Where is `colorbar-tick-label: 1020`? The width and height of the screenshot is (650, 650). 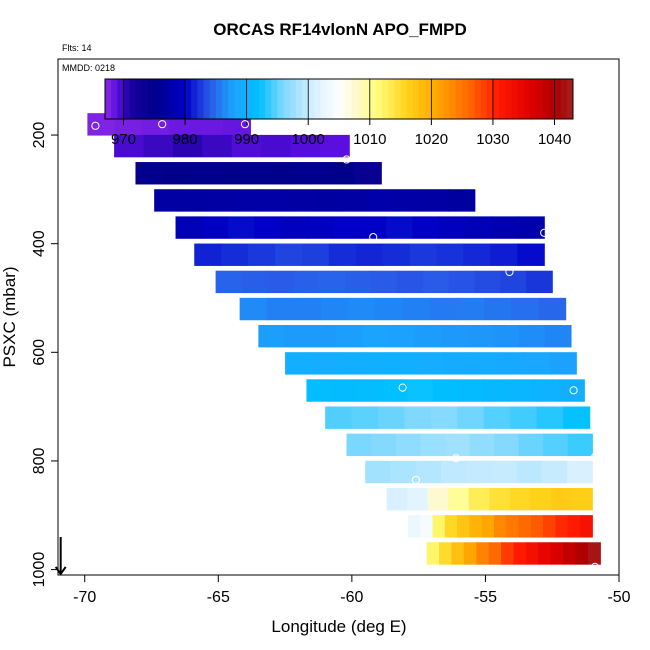
colorbar-tick-label: 1020 is located at coordinates (431, 139).